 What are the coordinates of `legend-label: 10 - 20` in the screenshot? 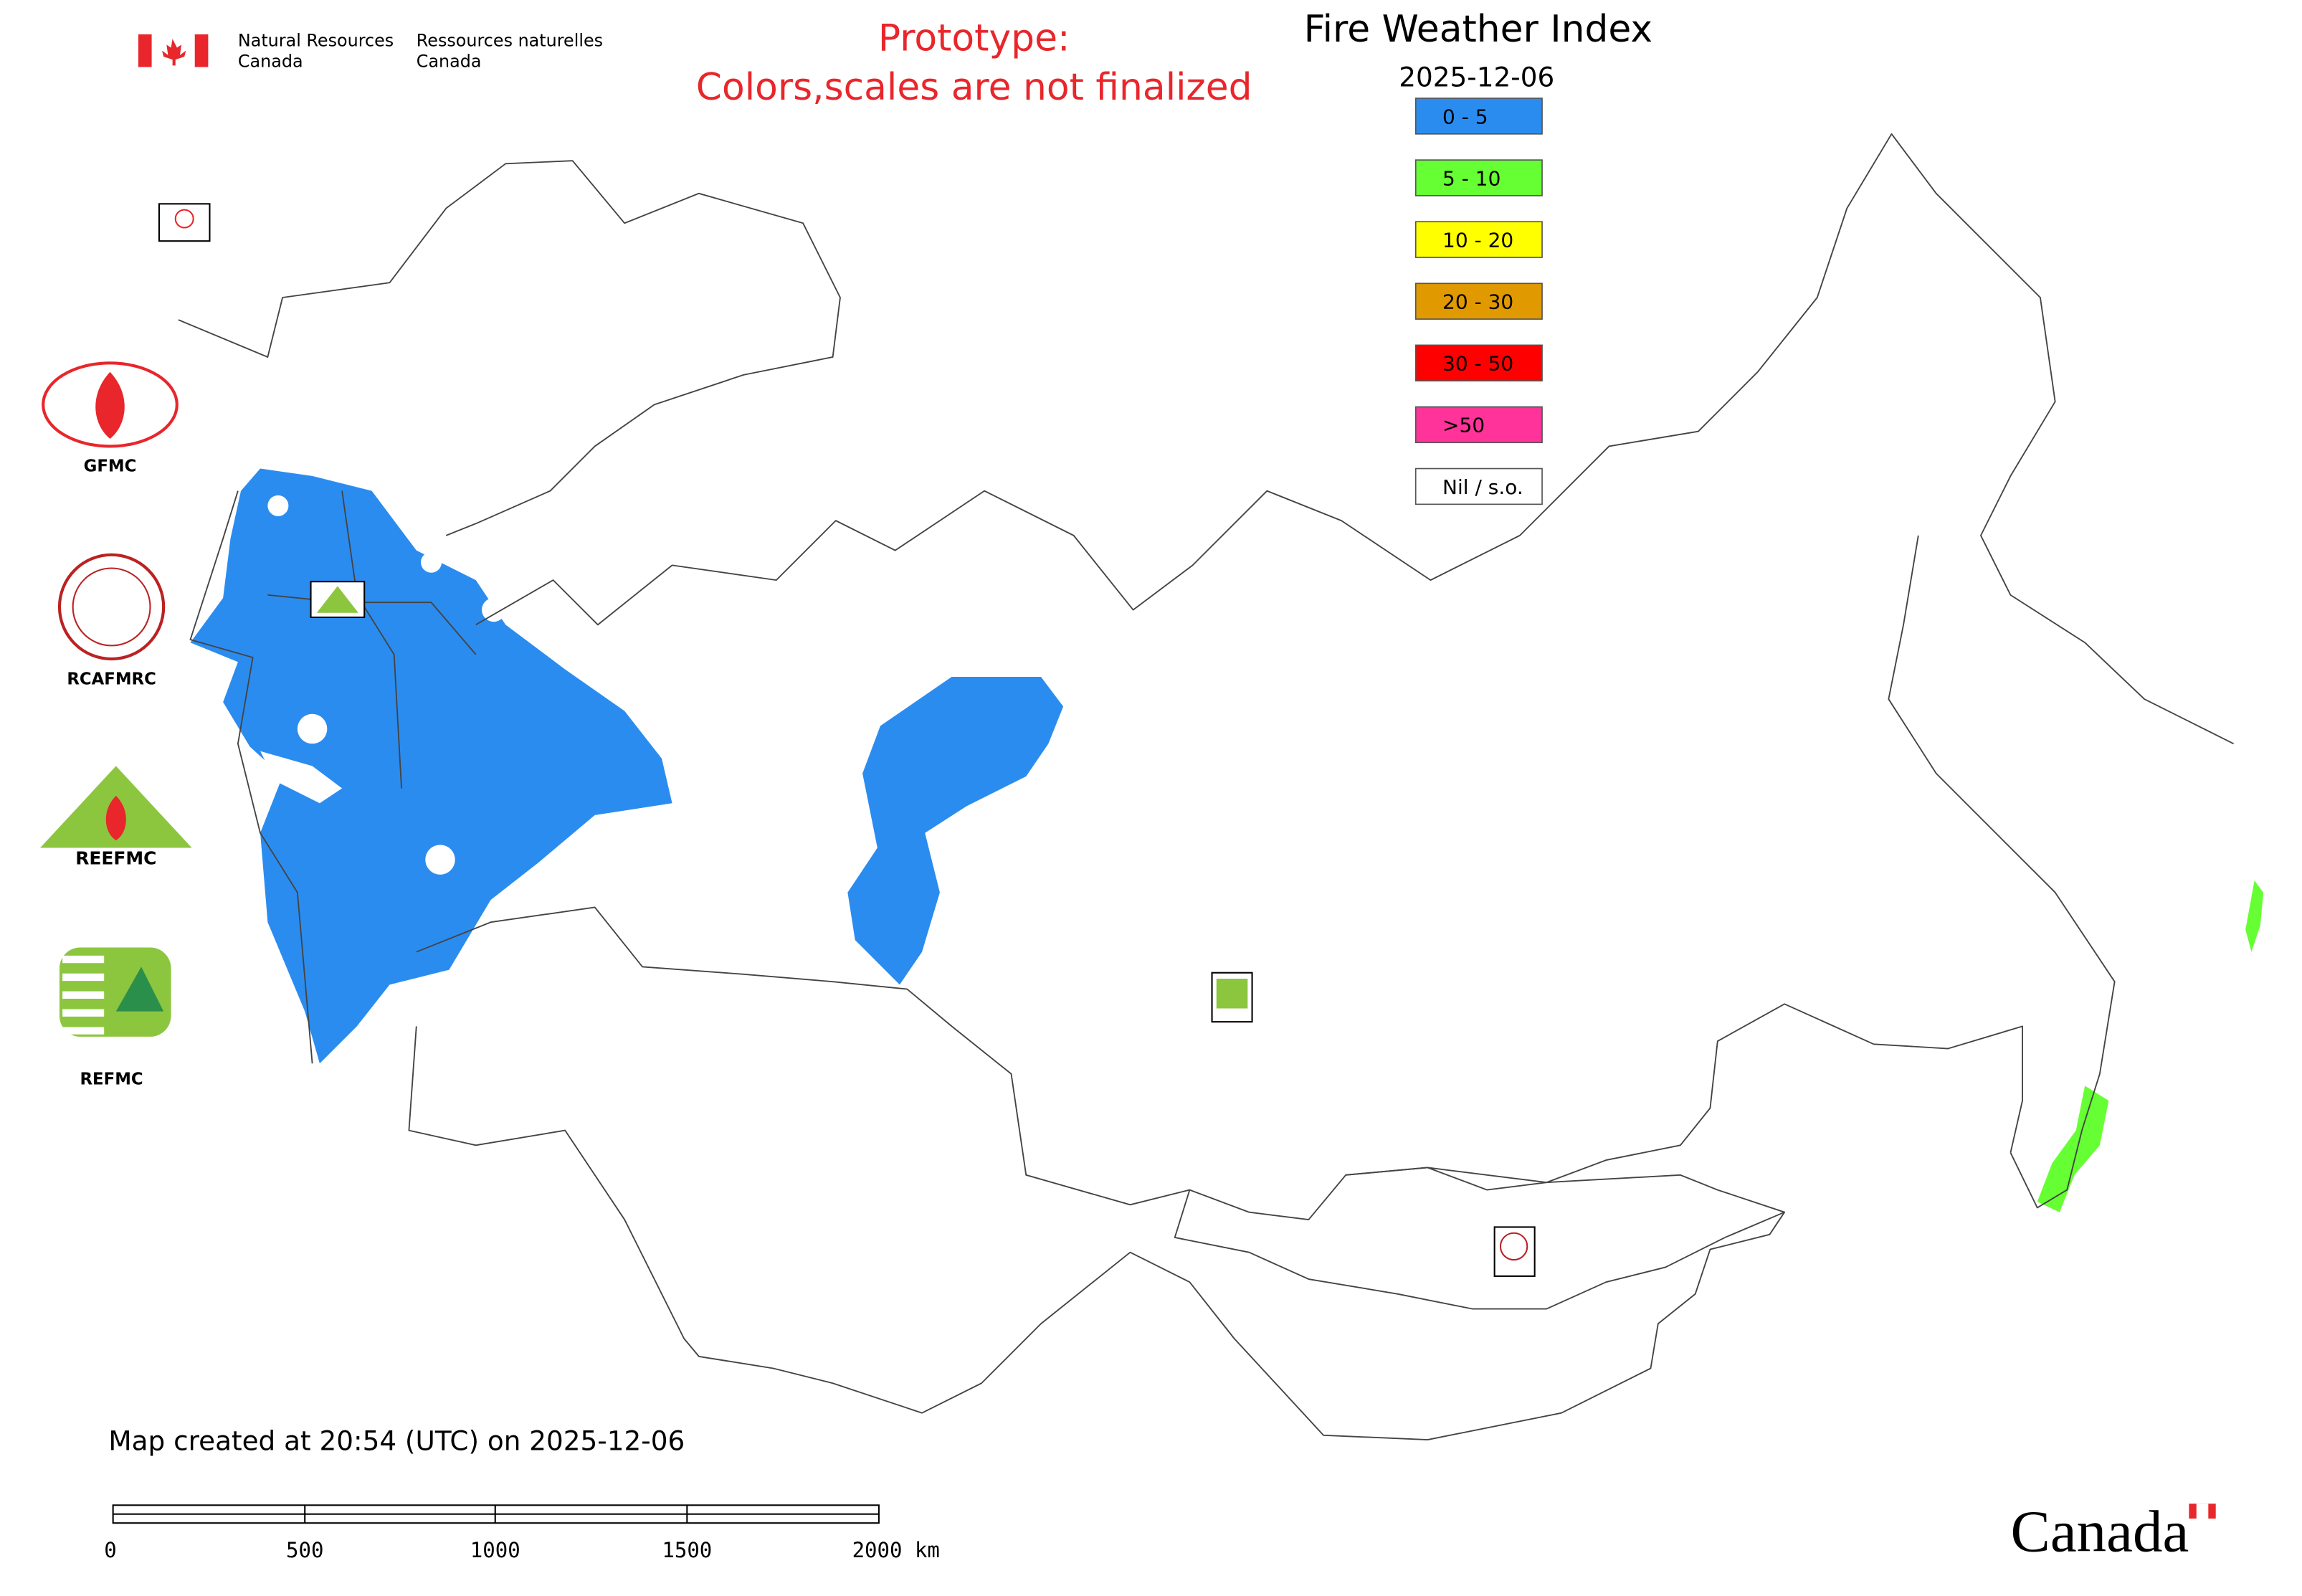 It's located at (1477, 240).